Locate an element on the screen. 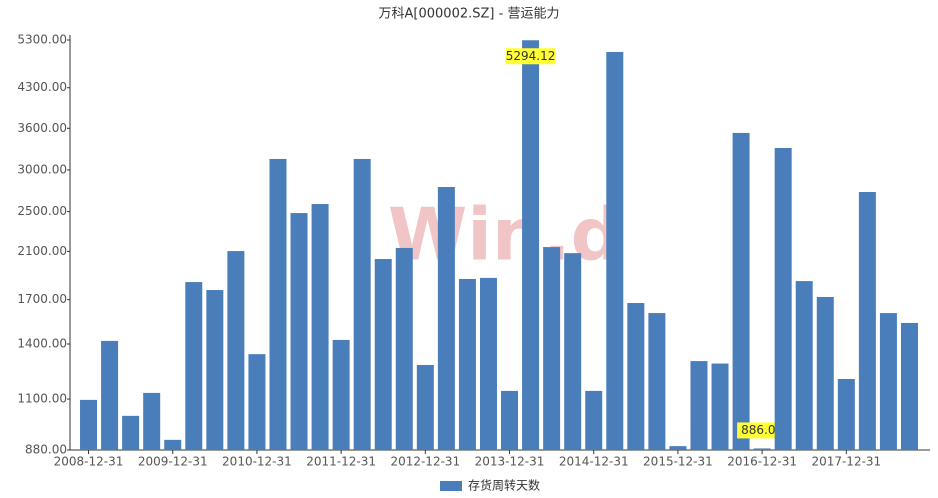  y-tick-label: 880.00 is located at coordinates (46, 450).